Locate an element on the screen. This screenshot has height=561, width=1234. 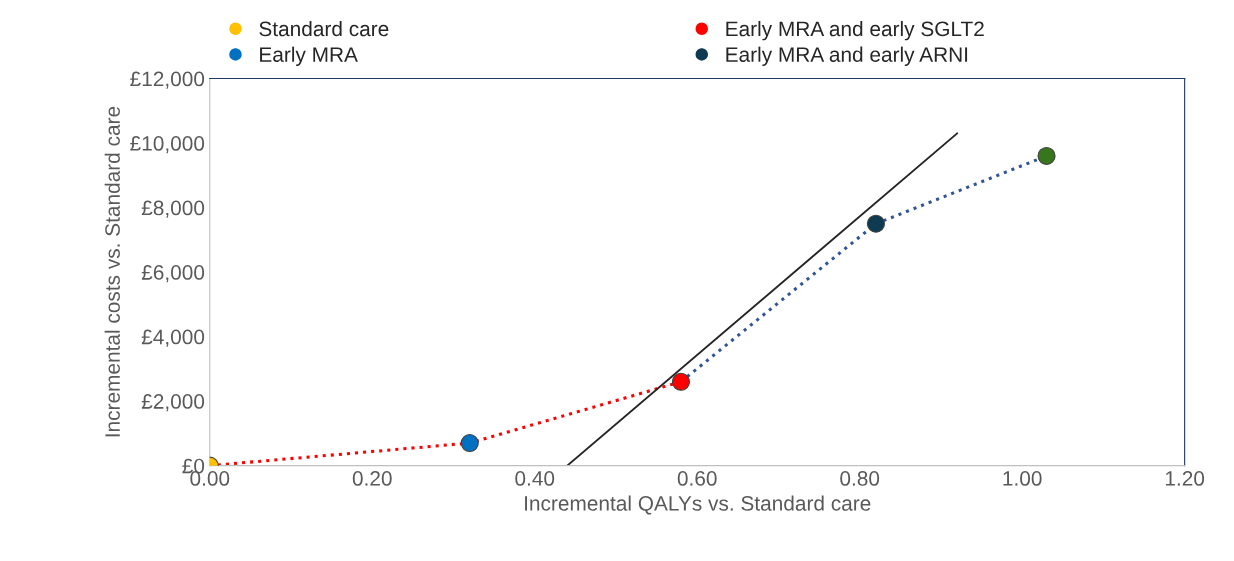
y-tick-label: £4,000 is located at coordinates (173, 338).